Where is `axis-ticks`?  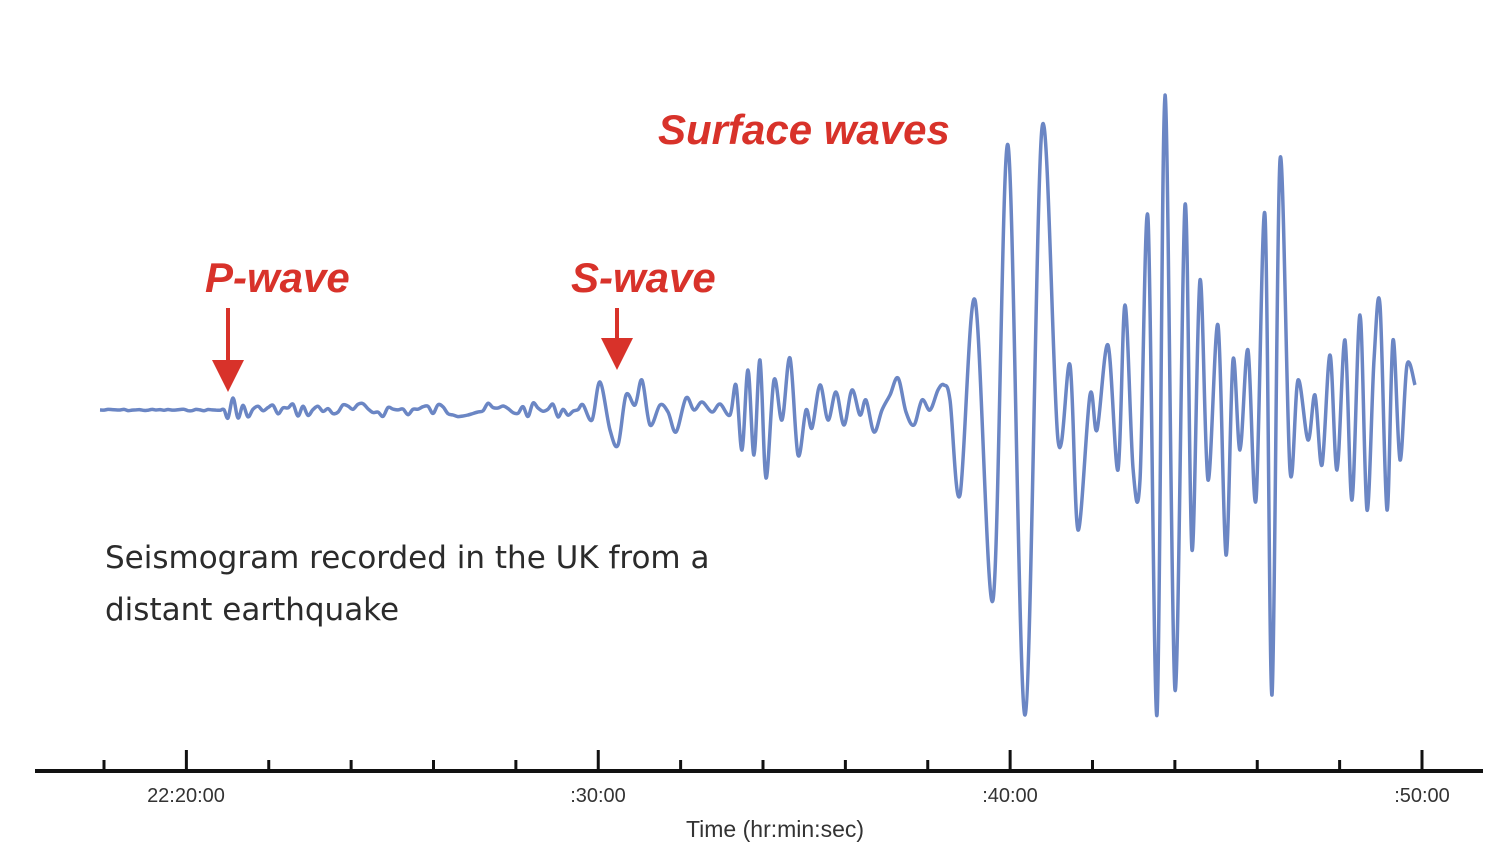 axis-ticks is located at coordinates (763, 760).